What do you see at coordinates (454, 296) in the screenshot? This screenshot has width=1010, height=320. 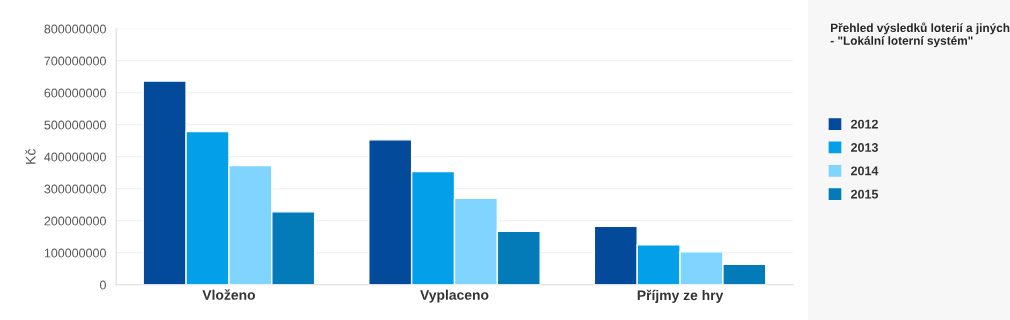 I see `x-tick-label: Vyplaceno` at bounding box center [454, 296].